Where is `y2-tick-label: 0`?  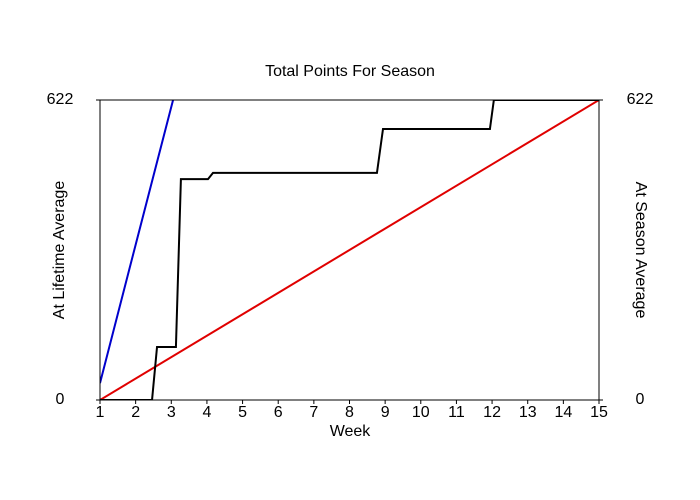
y2-tick-label: 0 is located at coordinates (640, 399).